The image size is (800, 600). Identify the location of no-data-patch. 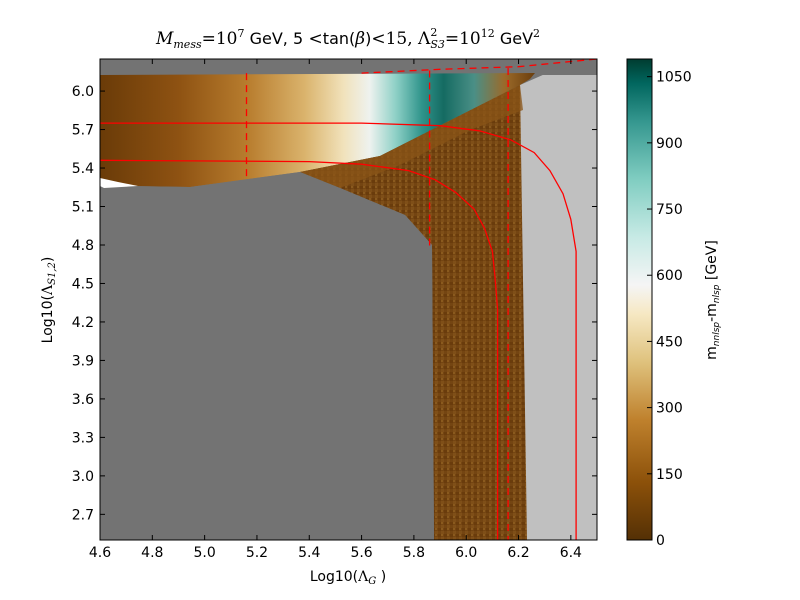
(119, 183).